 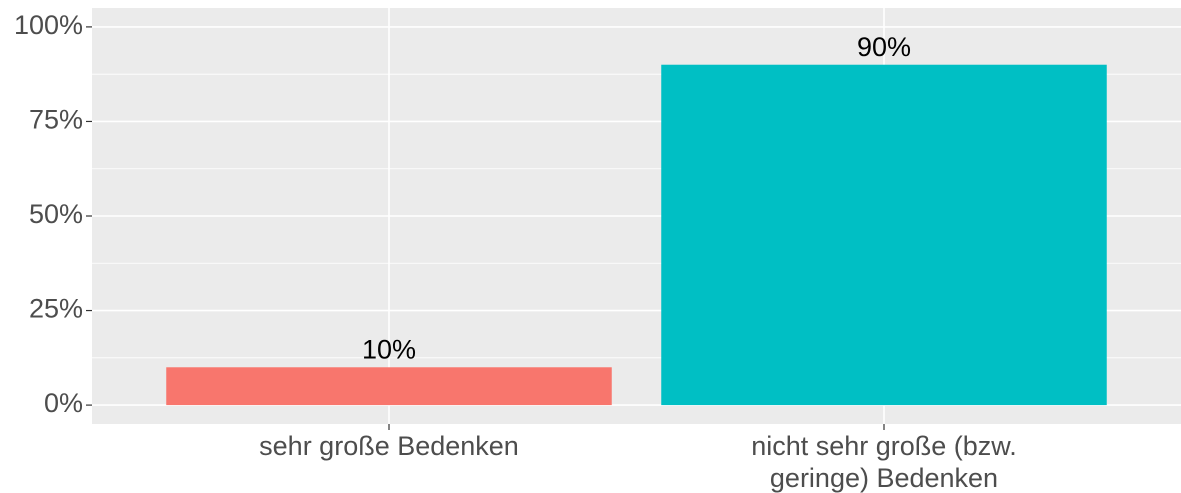 I want to click on value-label: 10%, so click(x=389, y=349).